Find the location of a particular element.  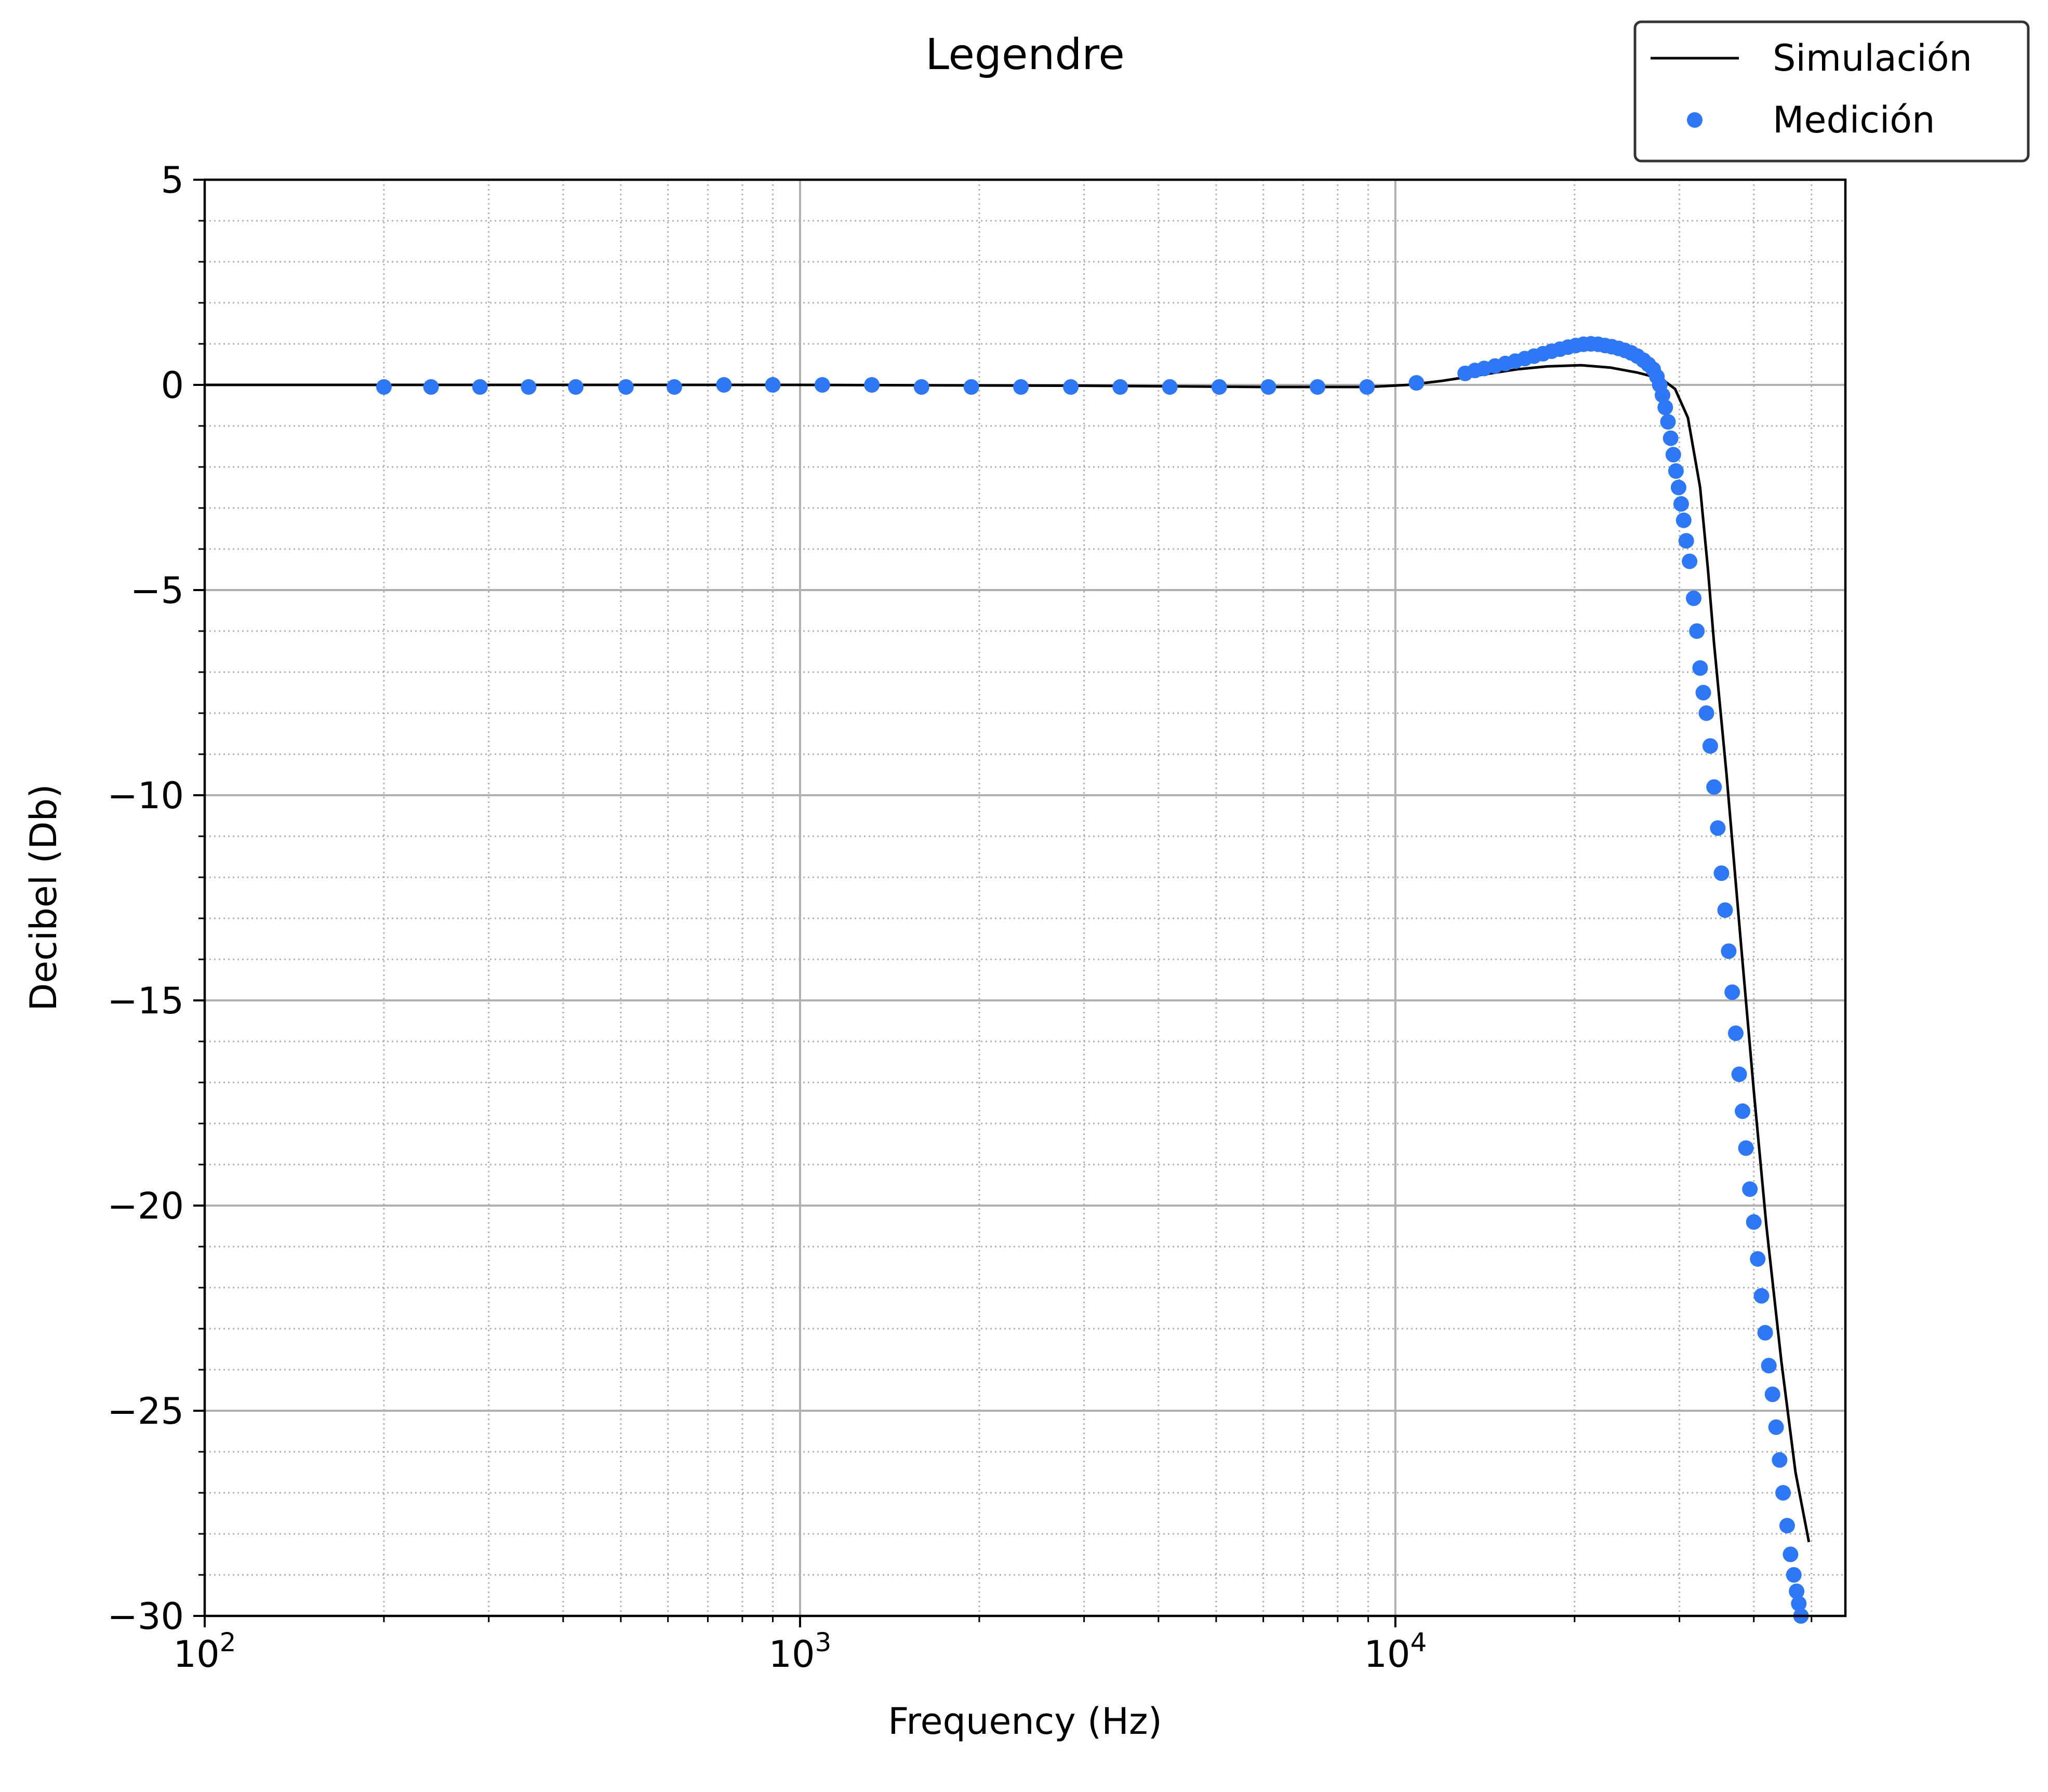

x-tick-label: 10⁴ is located at coordinates (1395, 1651).